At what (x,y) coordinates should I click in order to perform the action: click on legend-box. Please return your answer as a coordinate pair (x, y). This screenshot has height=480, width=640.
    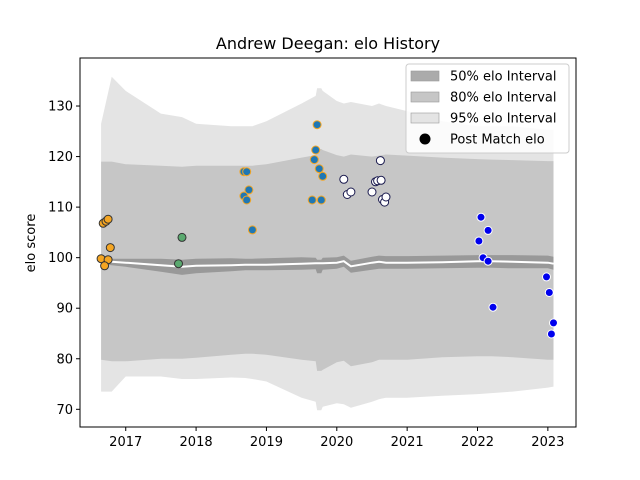
    Looking at the image, I should click on (487, 108).